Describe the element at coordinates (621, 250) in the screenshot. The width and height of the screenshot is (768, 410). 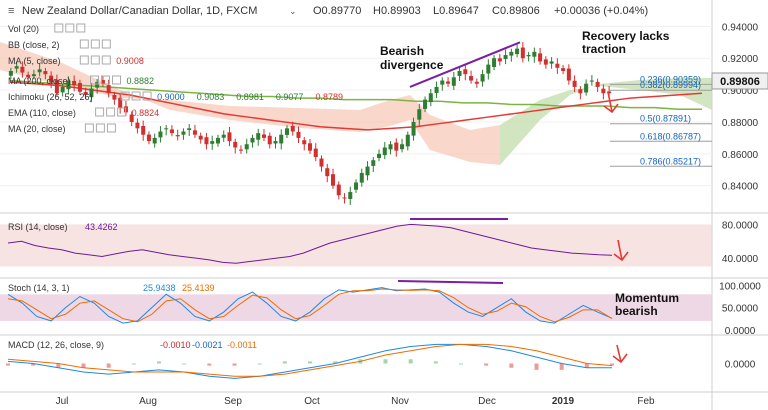
I see `down-arrow-icon` at that location.